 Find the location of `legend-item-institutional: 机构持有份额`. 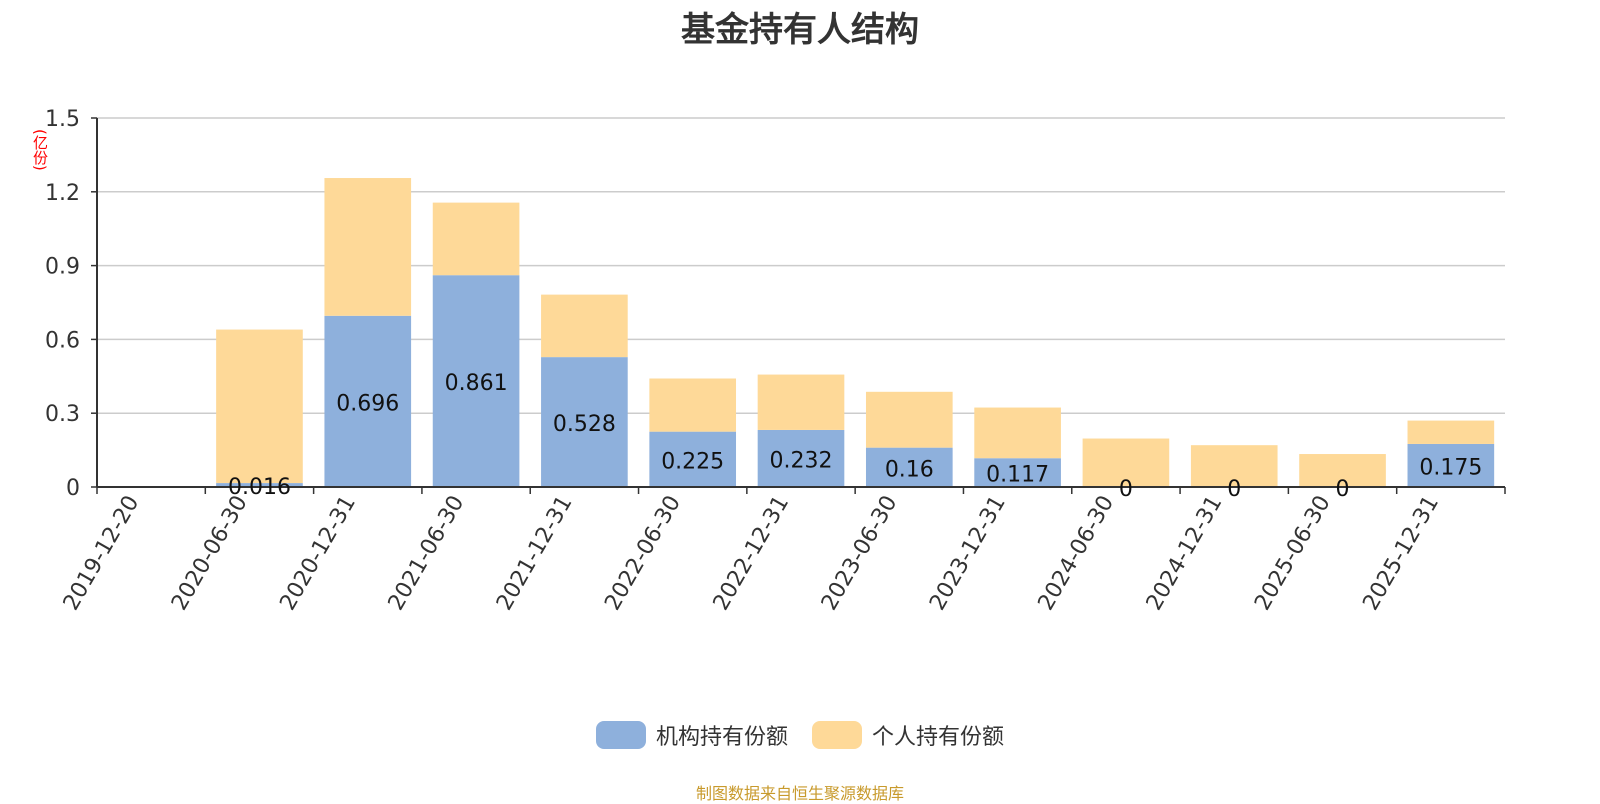

legend-item-institutional: 机构持有份额 is located at coordinates (691, 735).